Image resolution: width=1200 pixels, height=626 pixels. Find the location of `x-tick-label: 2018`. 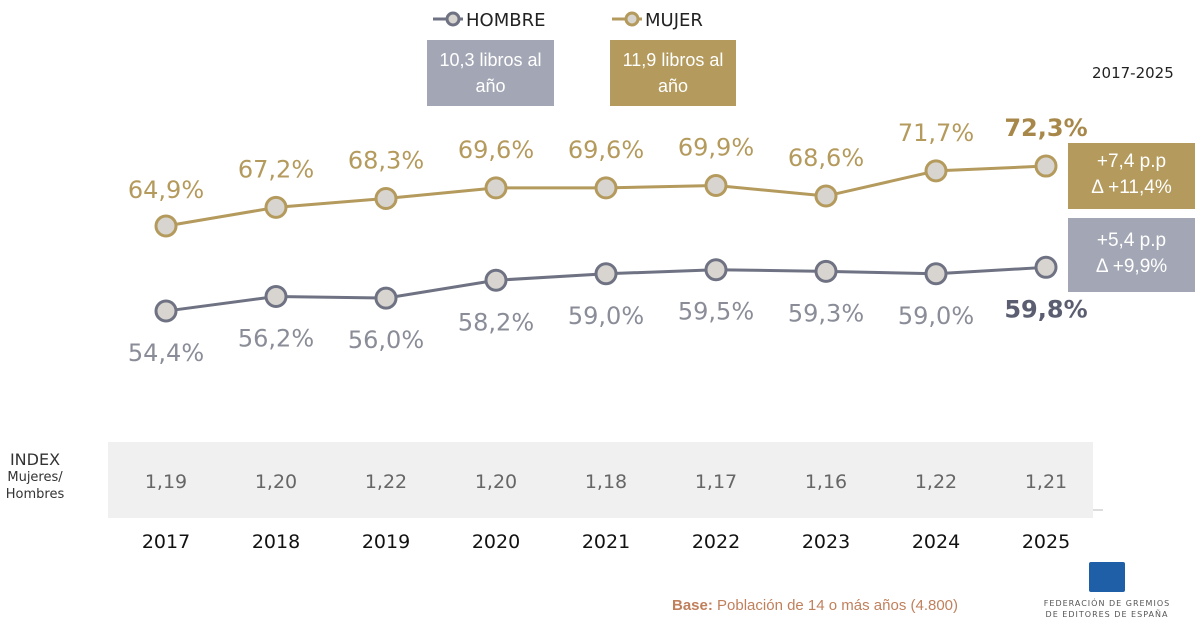

x-tick-label: 2018 is located at coordinates (276, 542).